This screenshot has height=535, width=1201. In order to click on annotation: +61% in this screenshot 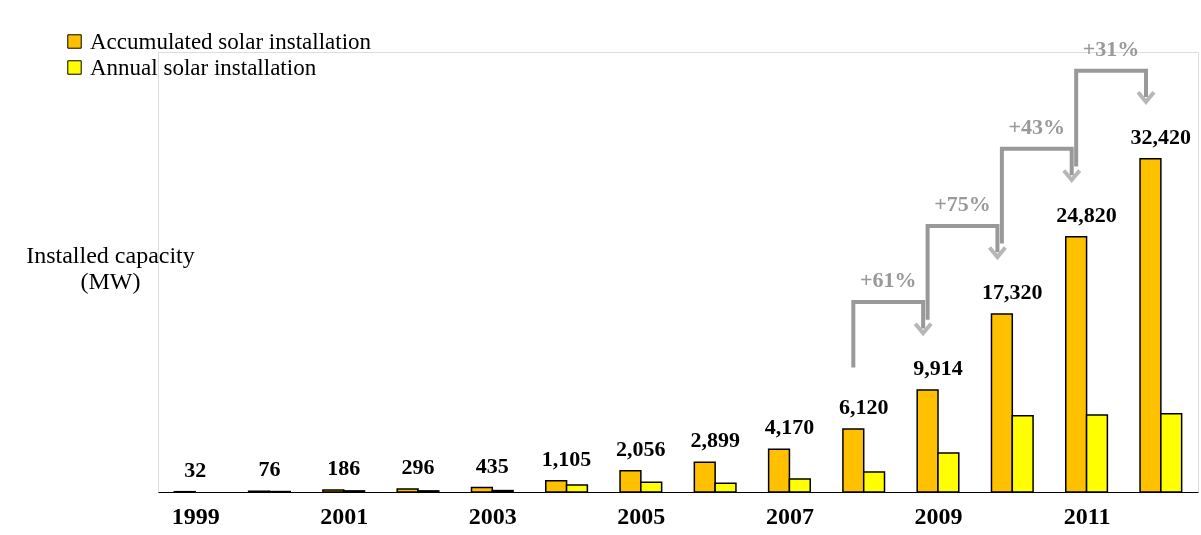, I will do `click(888, 280)`.